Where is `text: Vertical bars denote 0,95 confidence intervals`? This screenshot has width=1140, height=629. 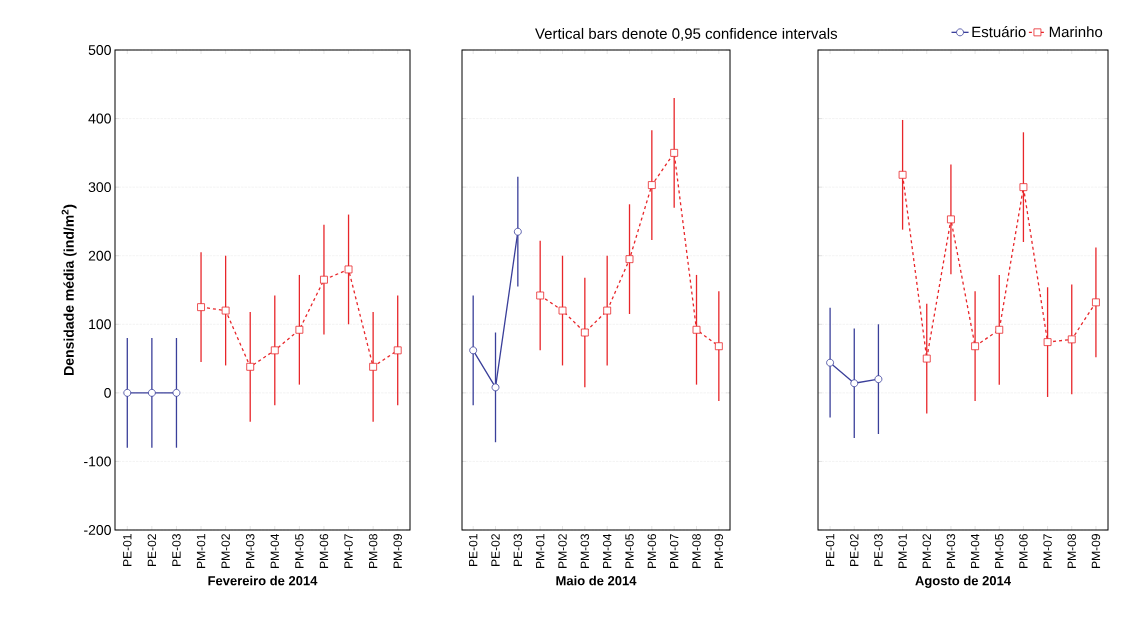
text: Vertical bars denote 0,95 confidence intervals is located at coordinates (686, 34).